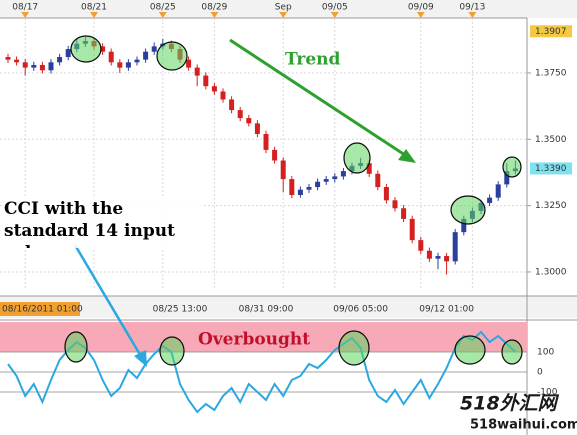  I want to click on watermark-url: 518waihui.com, so click(523, 425).